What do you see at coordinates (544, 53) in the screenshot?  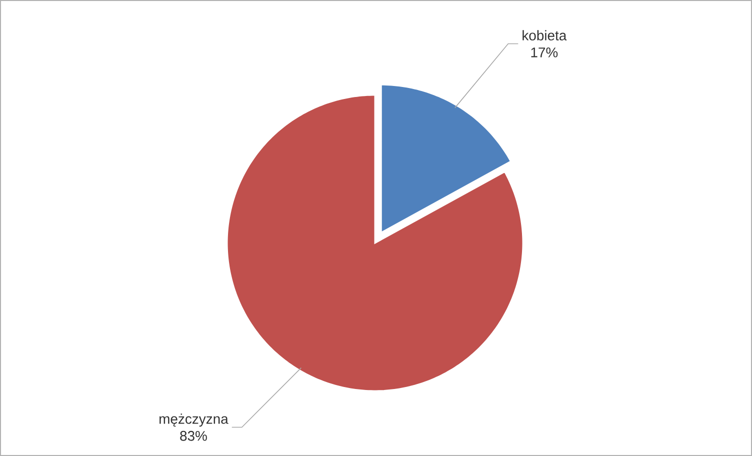 I see `data-label: 17%` at bounding box center [544, 53].